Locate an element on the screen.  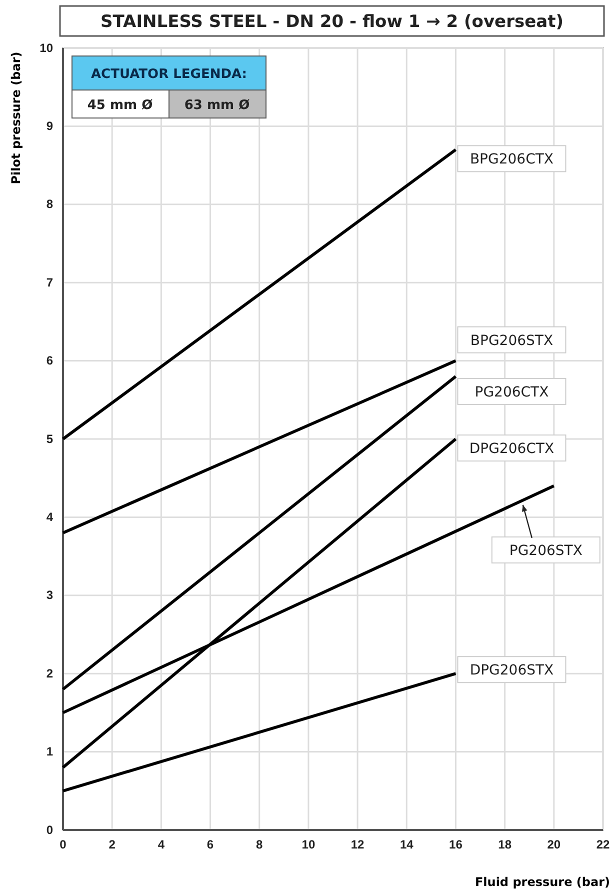
y-tick-label: 6 is located at coordinates (50, 361).